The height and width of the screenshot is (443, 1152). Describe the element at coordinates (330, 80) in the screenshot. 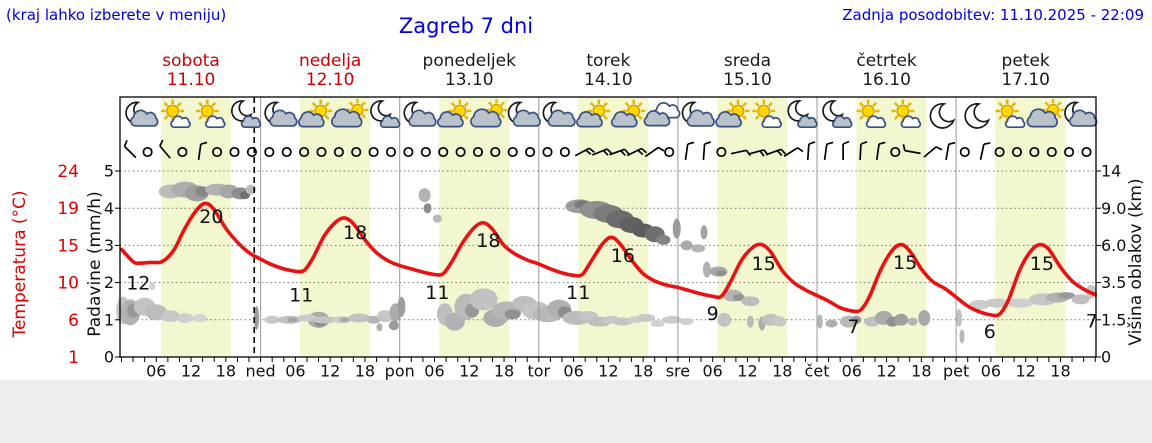

I see `day-date: 12.10` at that location.